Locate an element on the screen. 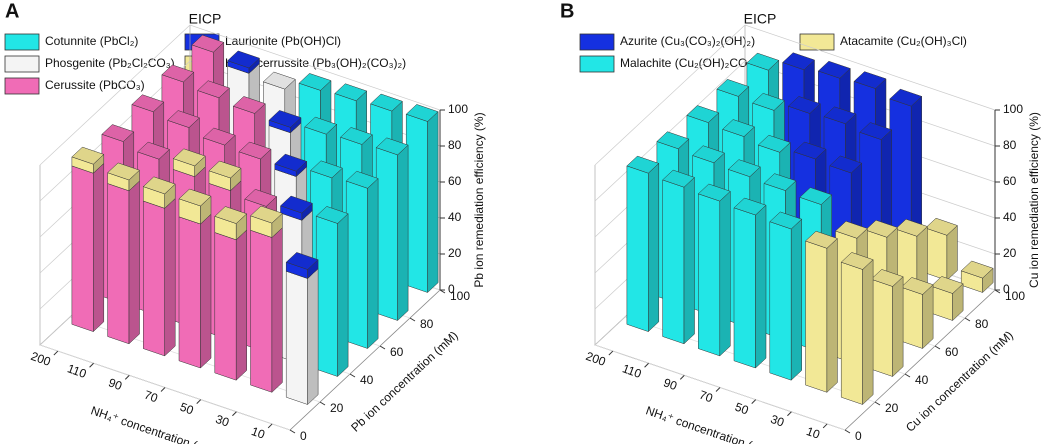  panel-label: A is located at coordinates (12, 11).